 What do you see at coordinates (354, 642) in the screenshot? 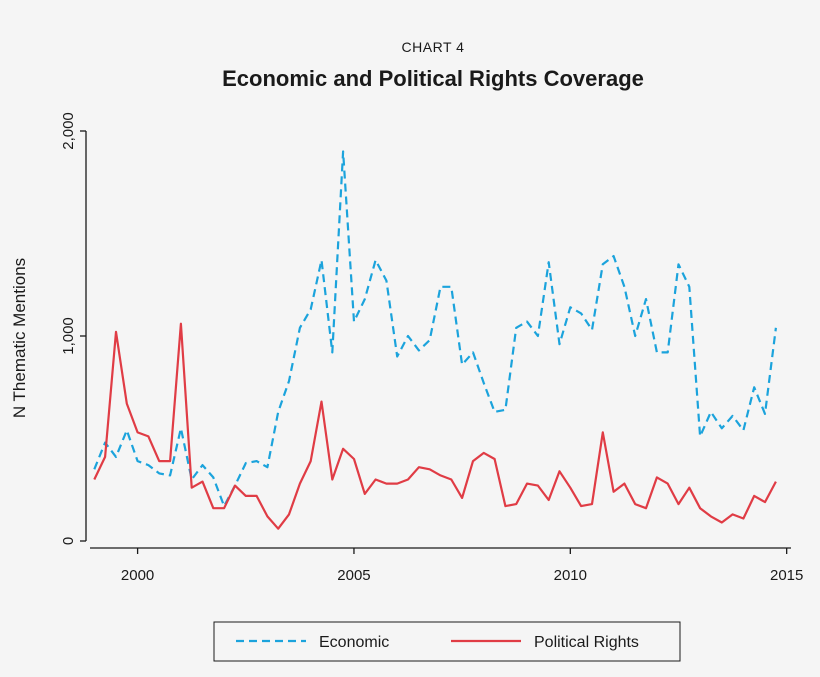
I see `legend-economic-label: Economic` at bounding box center [354, 642].